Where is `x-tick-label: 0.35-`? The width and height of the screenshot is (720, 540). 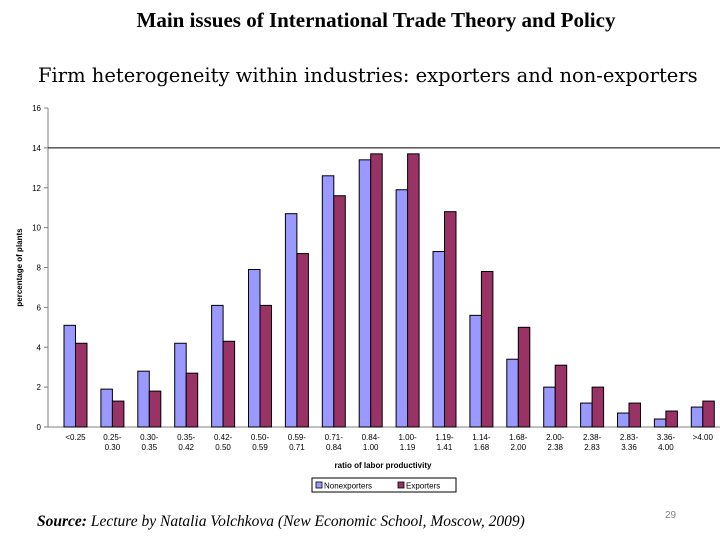
x-tick-label: 0.35- is located at coordinates (186, 437).